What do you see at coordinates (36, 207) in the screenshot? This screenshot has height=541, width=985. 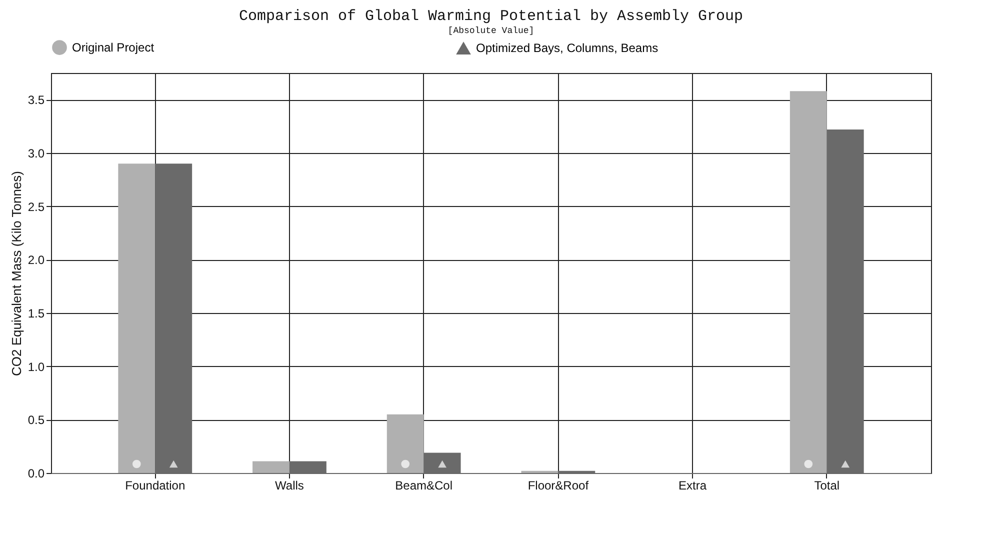 I see `y-tick-label: 2.5` at bounding box center [36, 207].